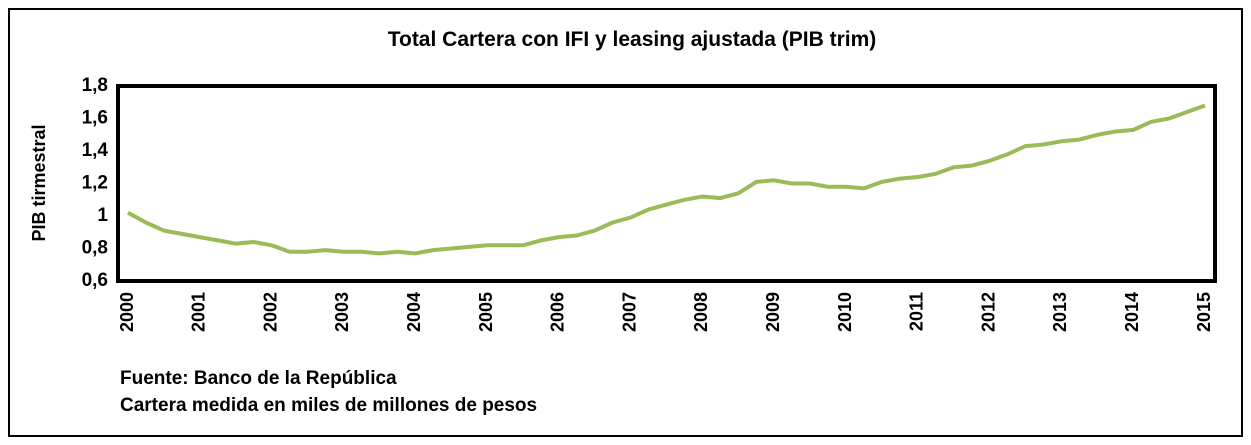 Image resolution: width=1251 pixels, height=445 pixels. What do you see at coordinates (1204, 312) in the screenshot?
I see `x-tick-label: 2015` at bounding box center [1204, 312].